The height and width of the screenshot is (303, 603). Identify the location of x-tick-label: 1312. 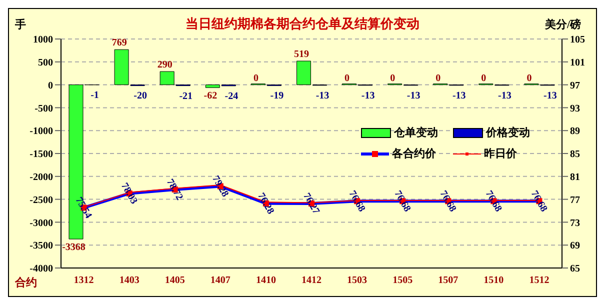
(84, 280).